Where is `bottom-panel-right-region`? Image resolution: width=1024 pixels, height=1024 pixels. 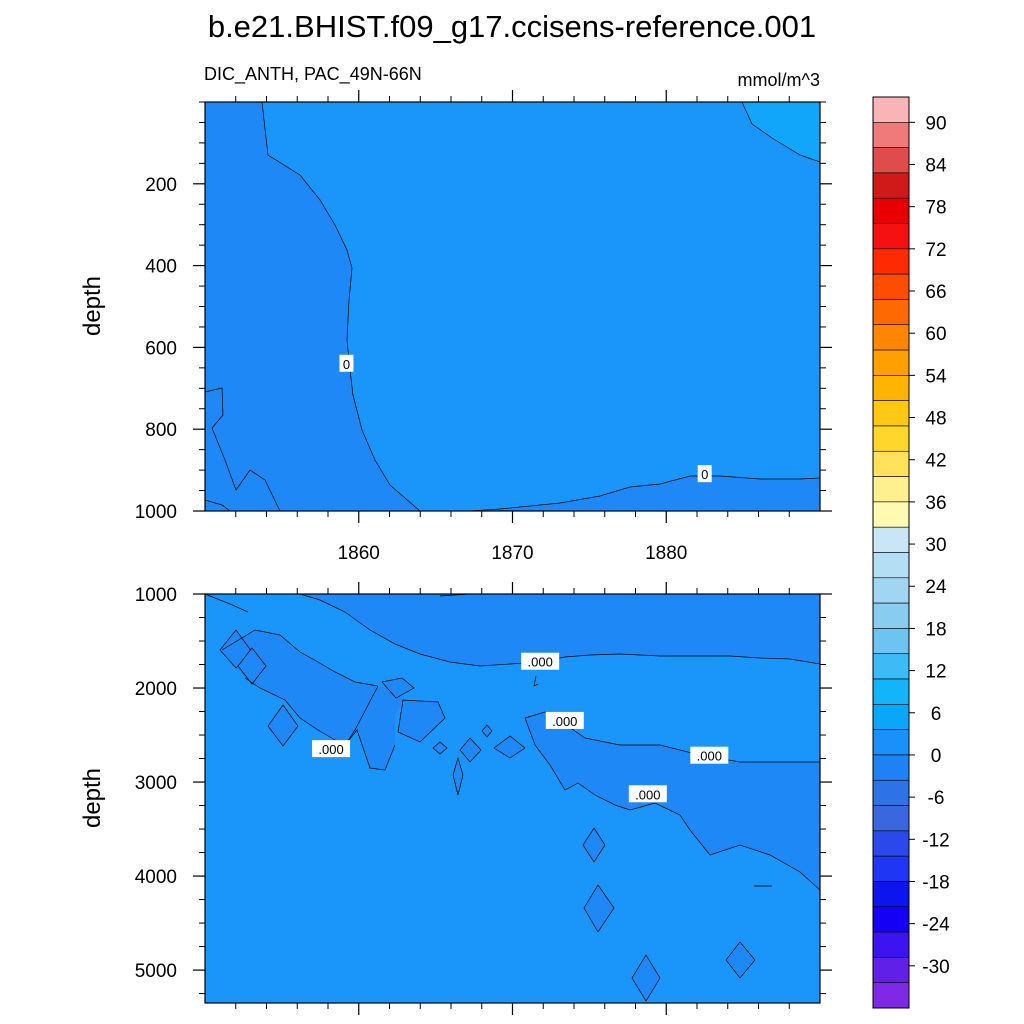
bottom-panel-right-region is located at coordinates (672, 801).